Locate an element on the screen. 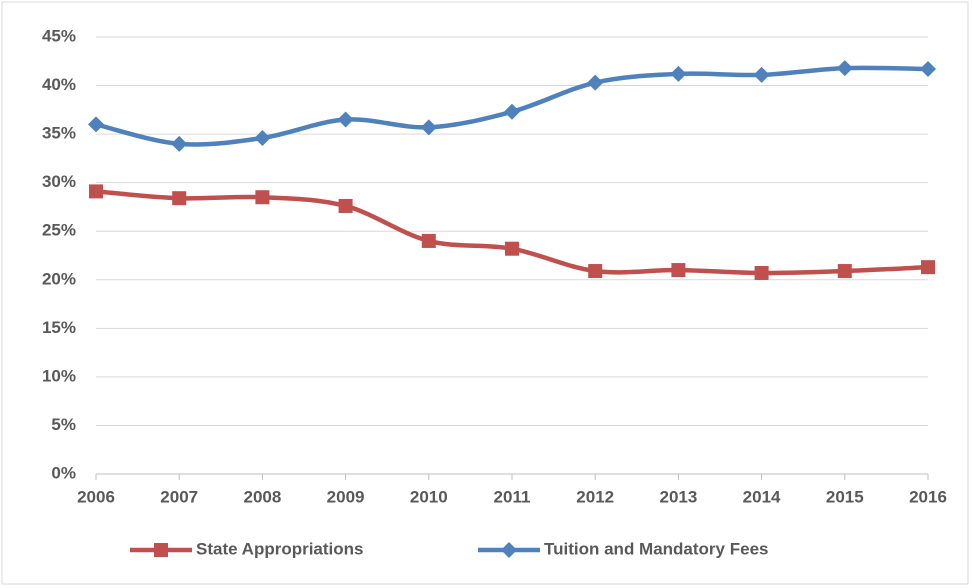  x-tick-label: 2011 is located at coordinates (512, 496).